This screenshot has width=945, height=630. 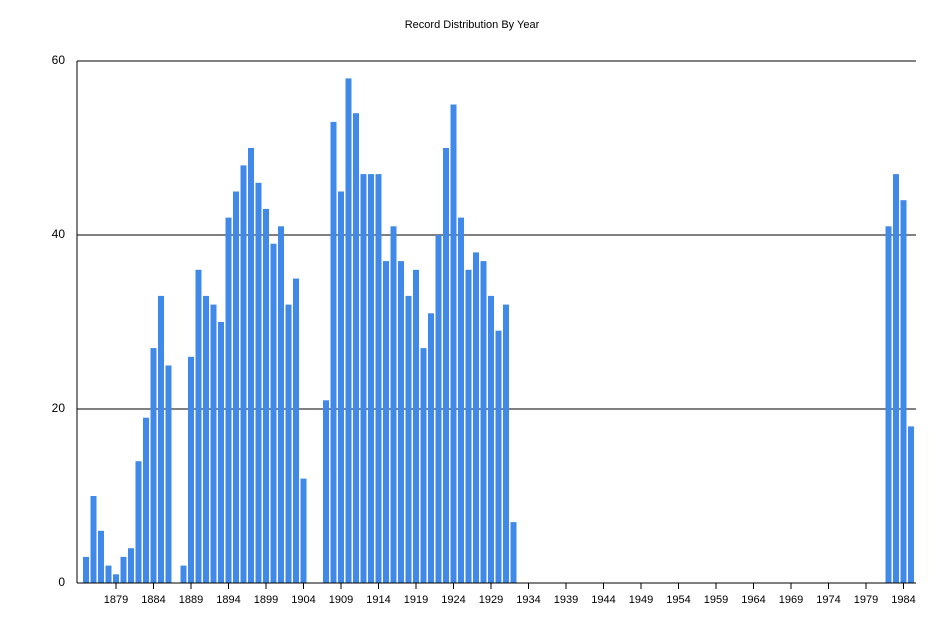 I want to click on y-tick-label: 0, so click(x=61, y=582).